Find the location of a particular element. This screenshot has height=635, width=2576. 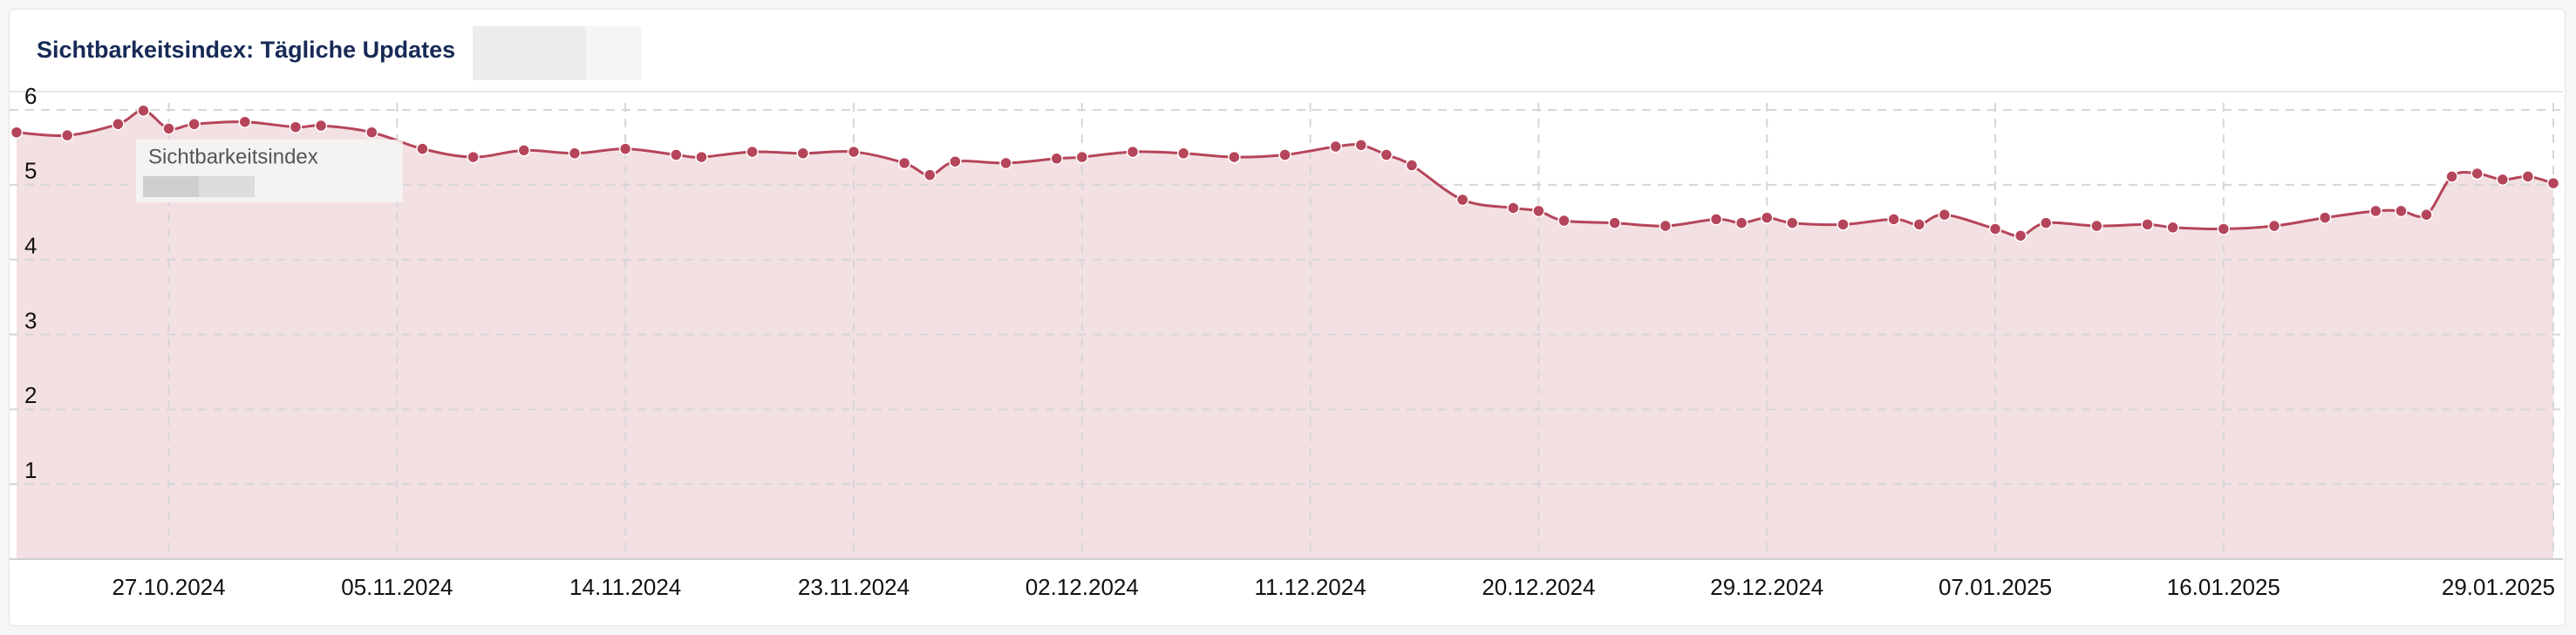

x-tick-label: 14.11.2024 is located at coordinates (625, 587).